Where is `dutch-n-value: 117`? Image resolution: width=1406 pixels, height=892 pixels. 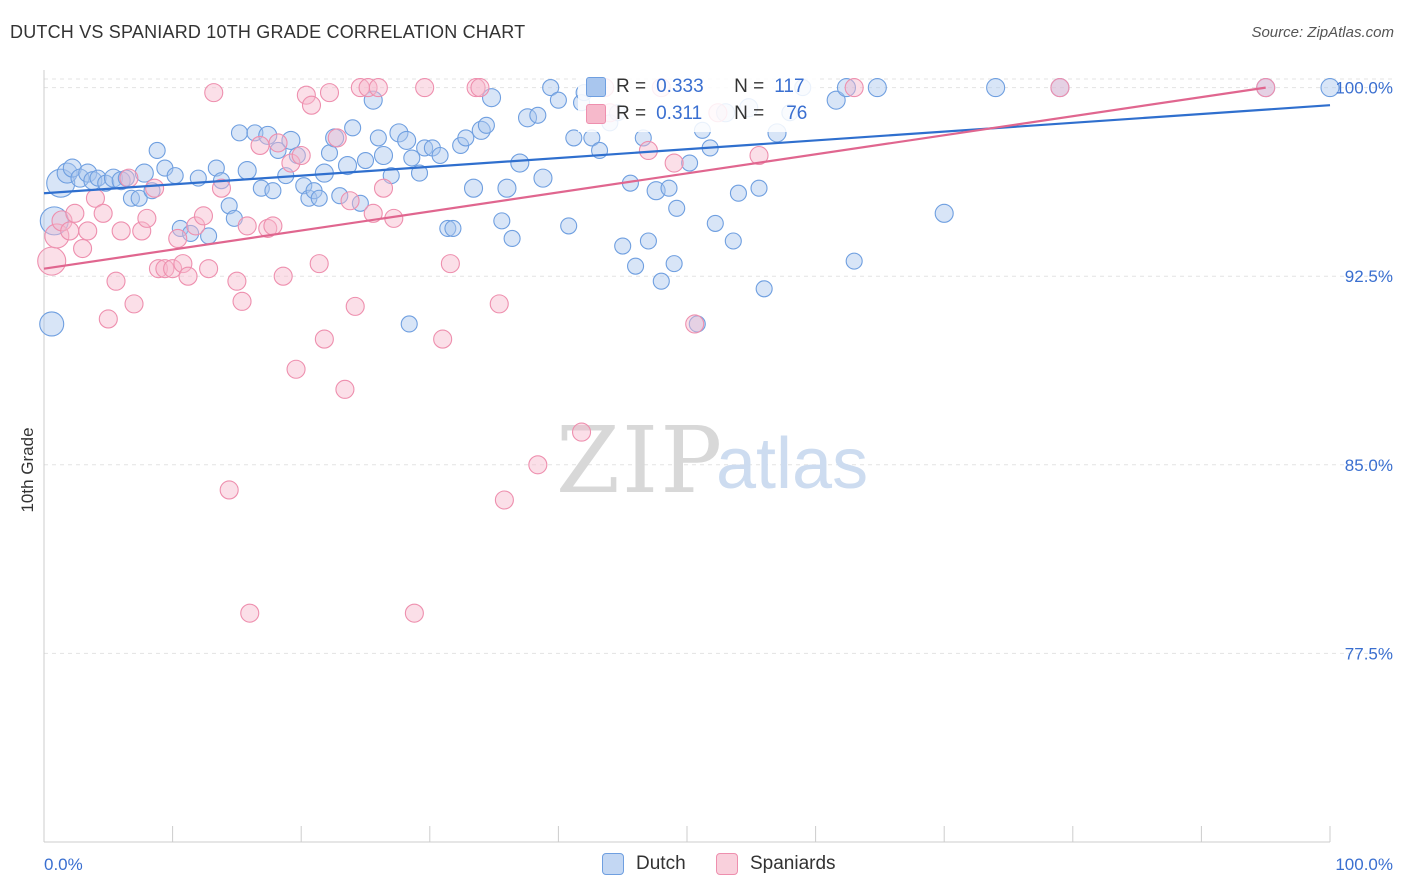
dutch-n-value: 117 is located at coordinates (789, 86).